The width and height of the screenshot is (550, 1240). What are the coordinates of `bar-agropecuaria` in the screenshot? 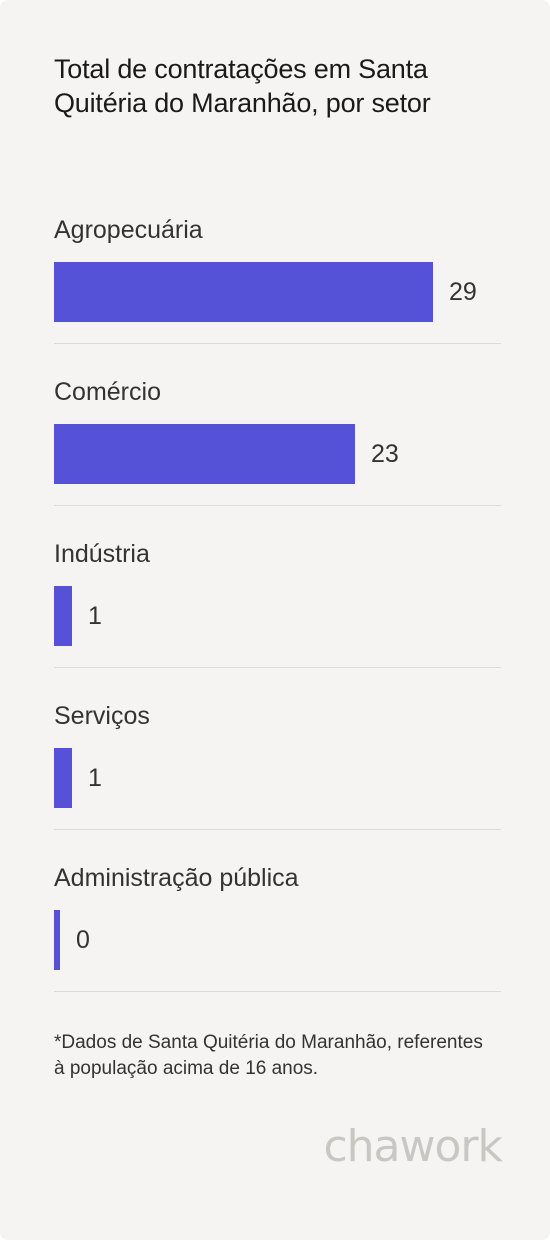 It's located at (243, 292).